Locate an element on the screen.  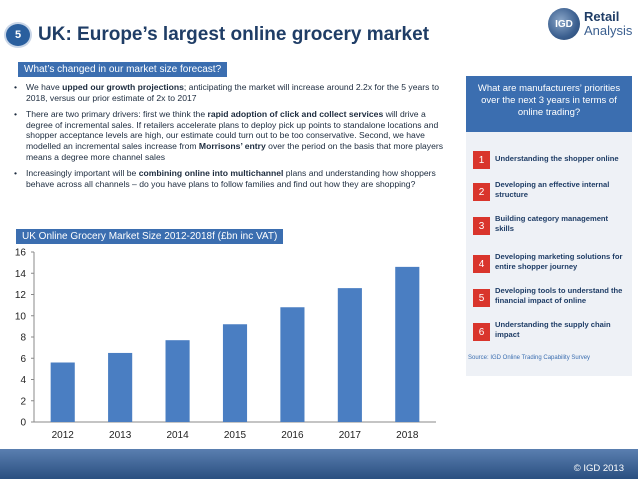
x-tick-label: 2014 is located at coordinates (177, 435).